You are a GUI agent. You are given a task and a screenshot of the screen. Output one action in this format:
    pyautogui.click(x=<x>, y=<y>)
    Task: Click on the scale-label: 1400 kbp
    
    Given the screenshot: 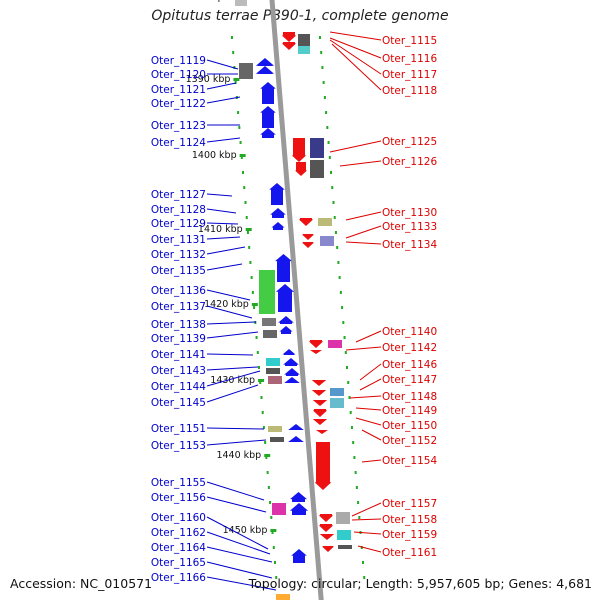 What is the action you would take?
    pyautogui.click(x=214, y=155)
    